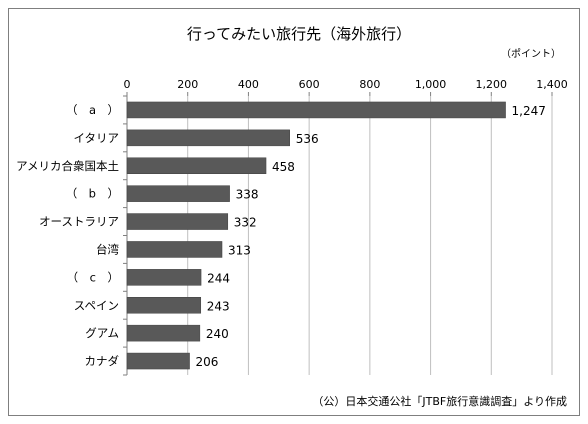 This screenshot has height=424, width=588. I want to click on tick-label-800: 800, so click(369, 84).